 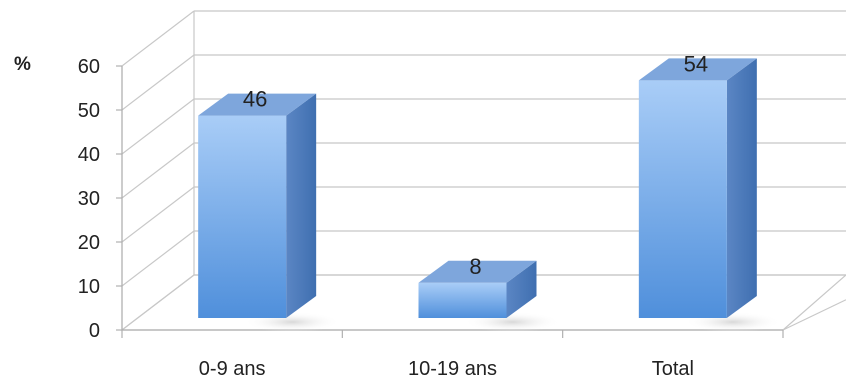 What do you see at coordinates (94, 331) in the screenshot?
I see `y-tick-label: 0` at bounding box center [94, 331].